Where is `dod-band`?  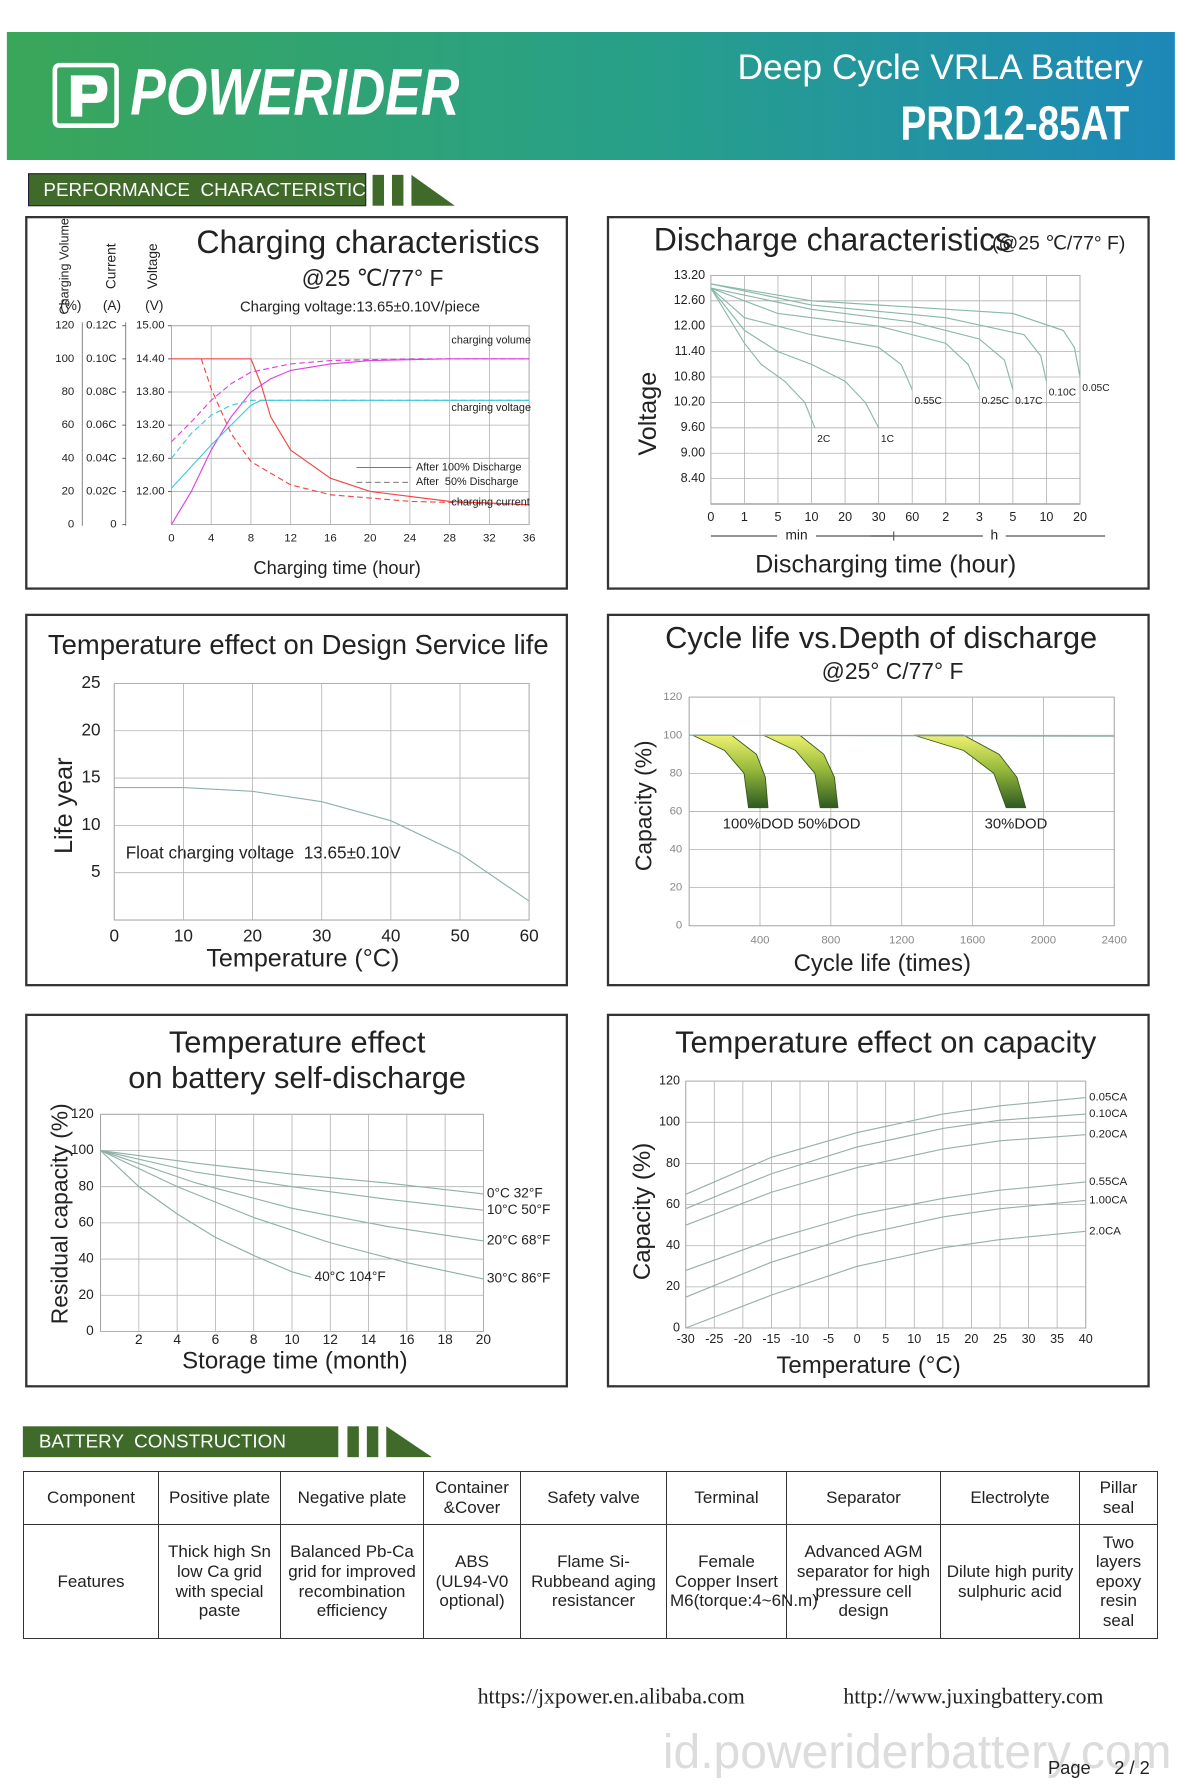 dod-band is located at coordinates (730, 771).